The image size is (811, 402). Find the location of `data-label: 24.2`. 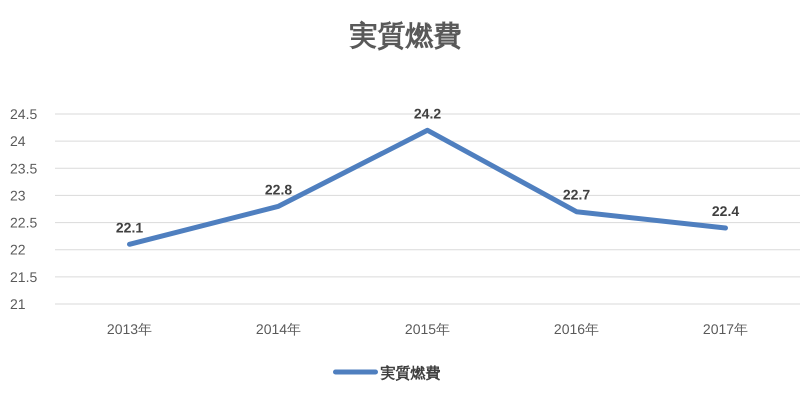

data-label: 24.2 is located at coordinates (428, 113).